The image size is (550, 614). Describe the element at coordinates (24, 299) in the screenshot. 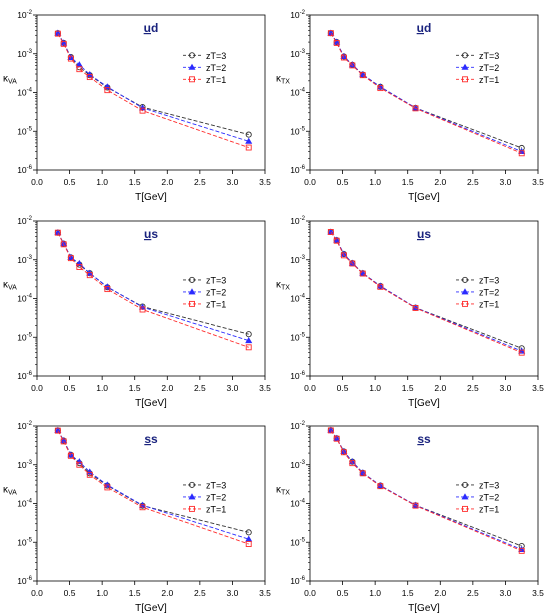

I see `y-tick-label: 10⁻⁴` at that location.